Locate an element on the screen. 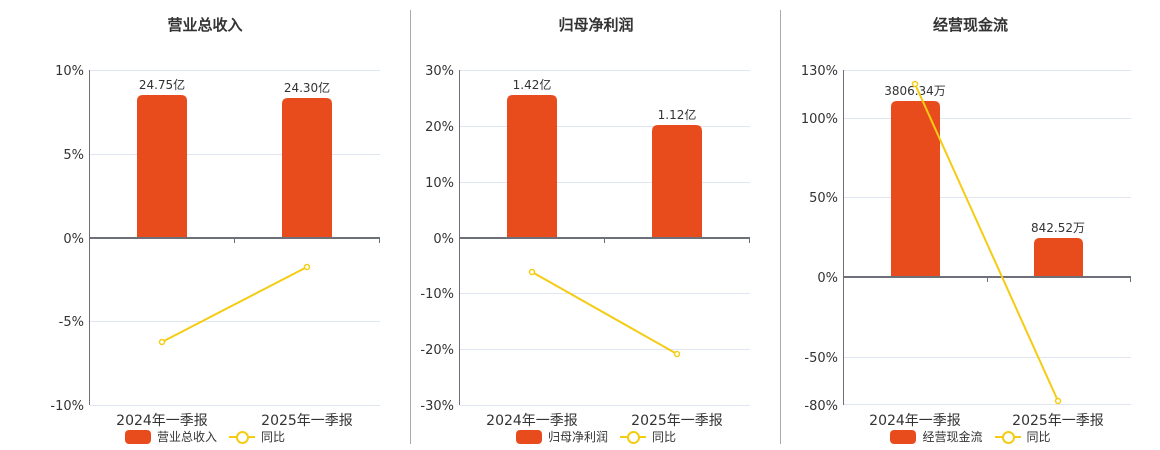  bar-label: 24.75亿 is located at coordinates (162, 84).